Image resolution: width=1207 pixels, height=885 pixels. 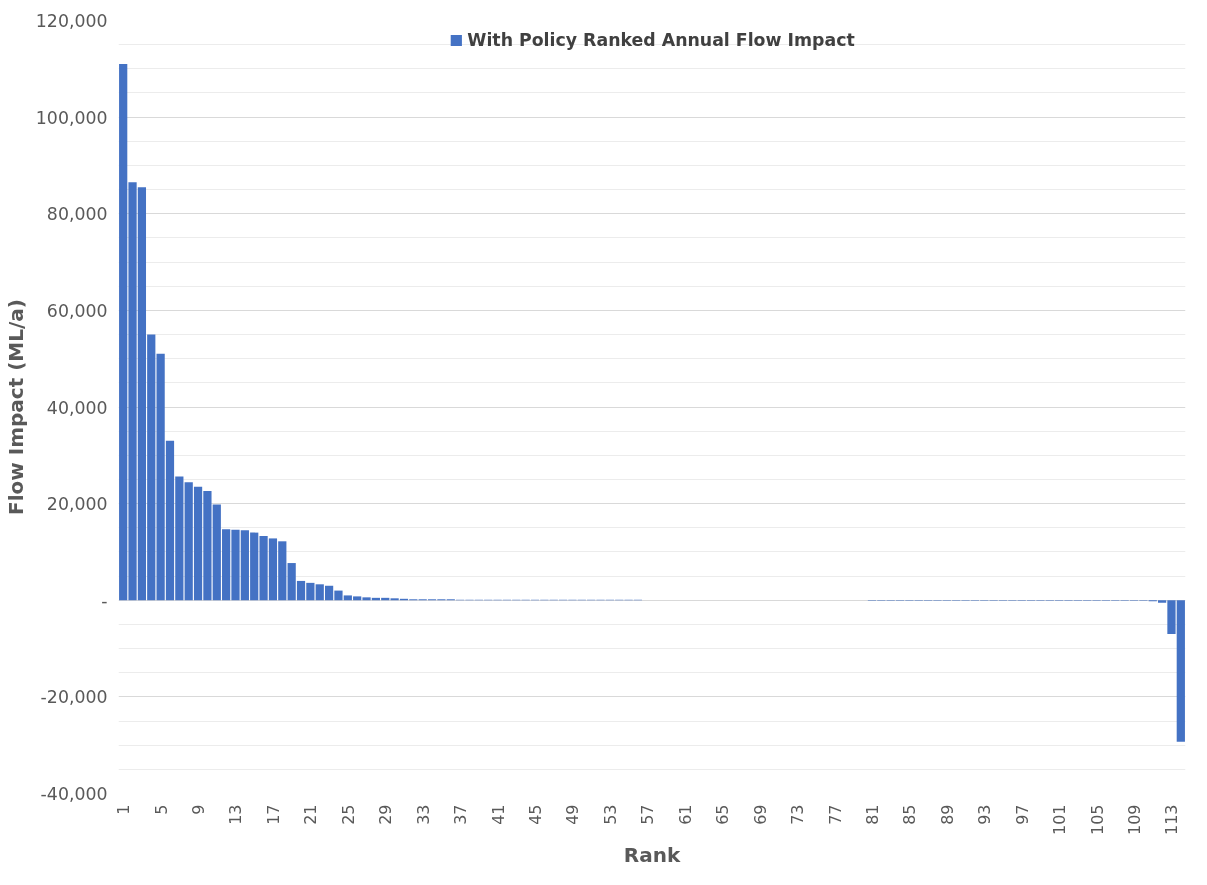 What do you see at coordinates (104, 600) in the screenshot?
I see `y-tick-label: -` at bounding box center [104, 600].